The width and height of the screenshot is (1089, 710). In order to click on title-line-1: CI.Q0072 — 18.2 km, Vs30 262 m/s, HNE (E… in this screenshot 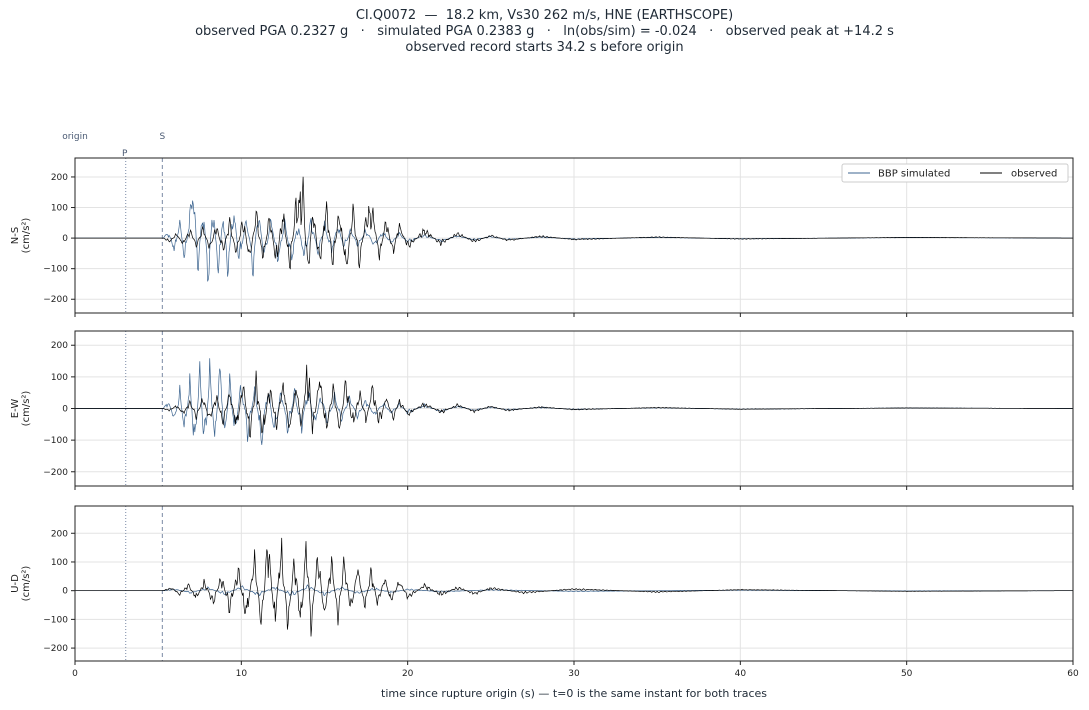, I will do `click(544, 15)`.